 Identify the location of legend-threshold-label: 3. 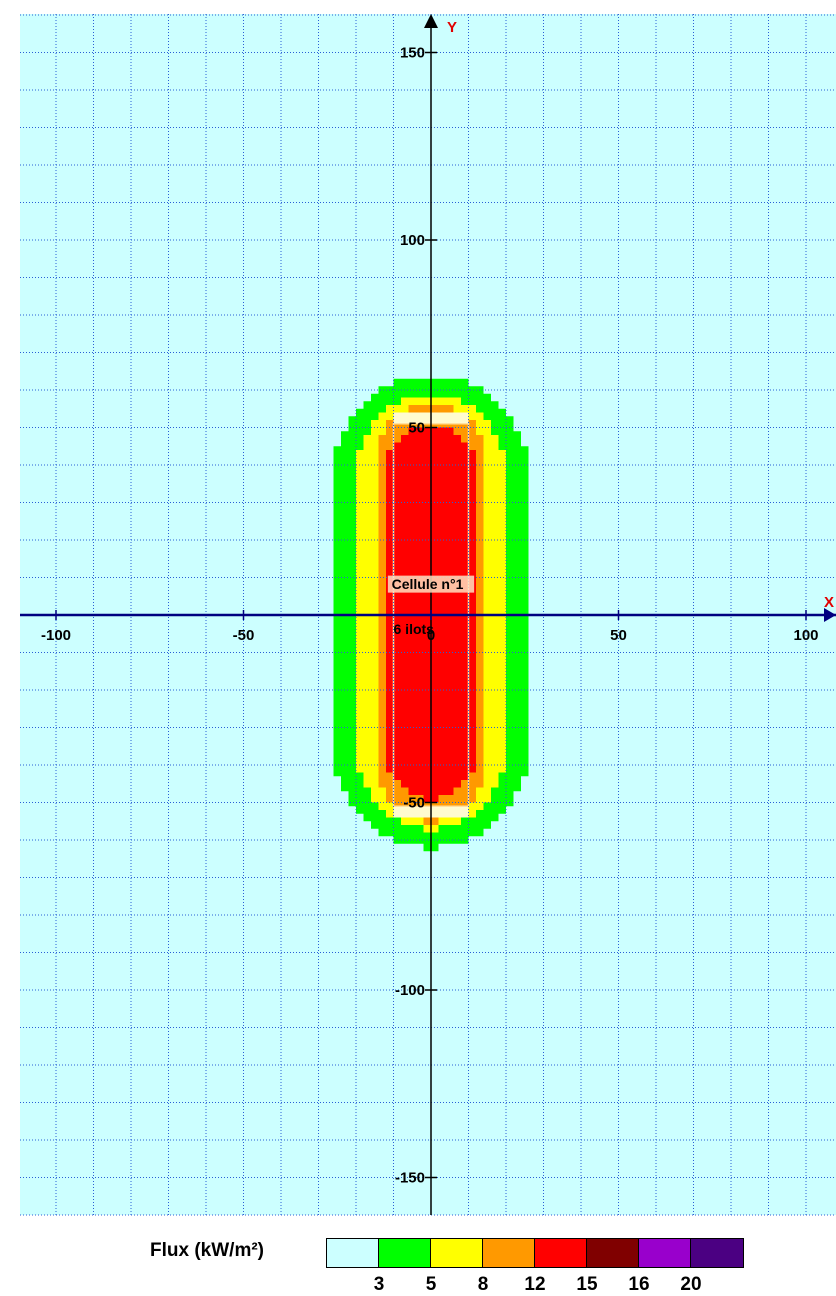
(379, 1284).